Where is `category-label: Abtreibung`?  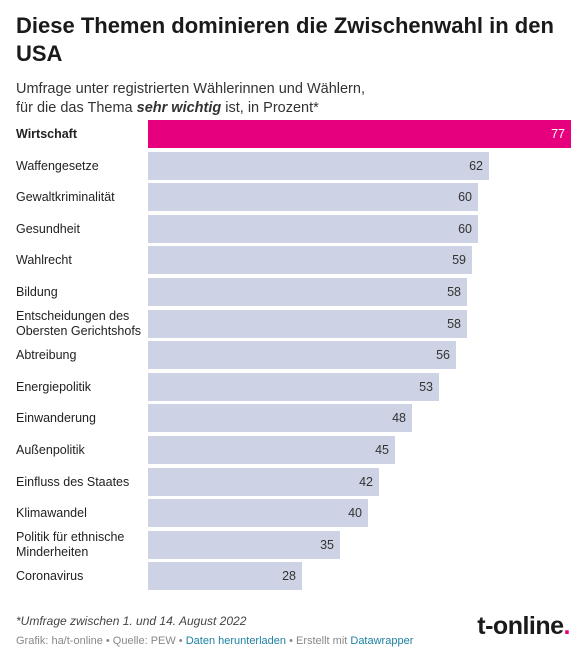
category-label: Abtreibung is located at coordinates (46, 354).